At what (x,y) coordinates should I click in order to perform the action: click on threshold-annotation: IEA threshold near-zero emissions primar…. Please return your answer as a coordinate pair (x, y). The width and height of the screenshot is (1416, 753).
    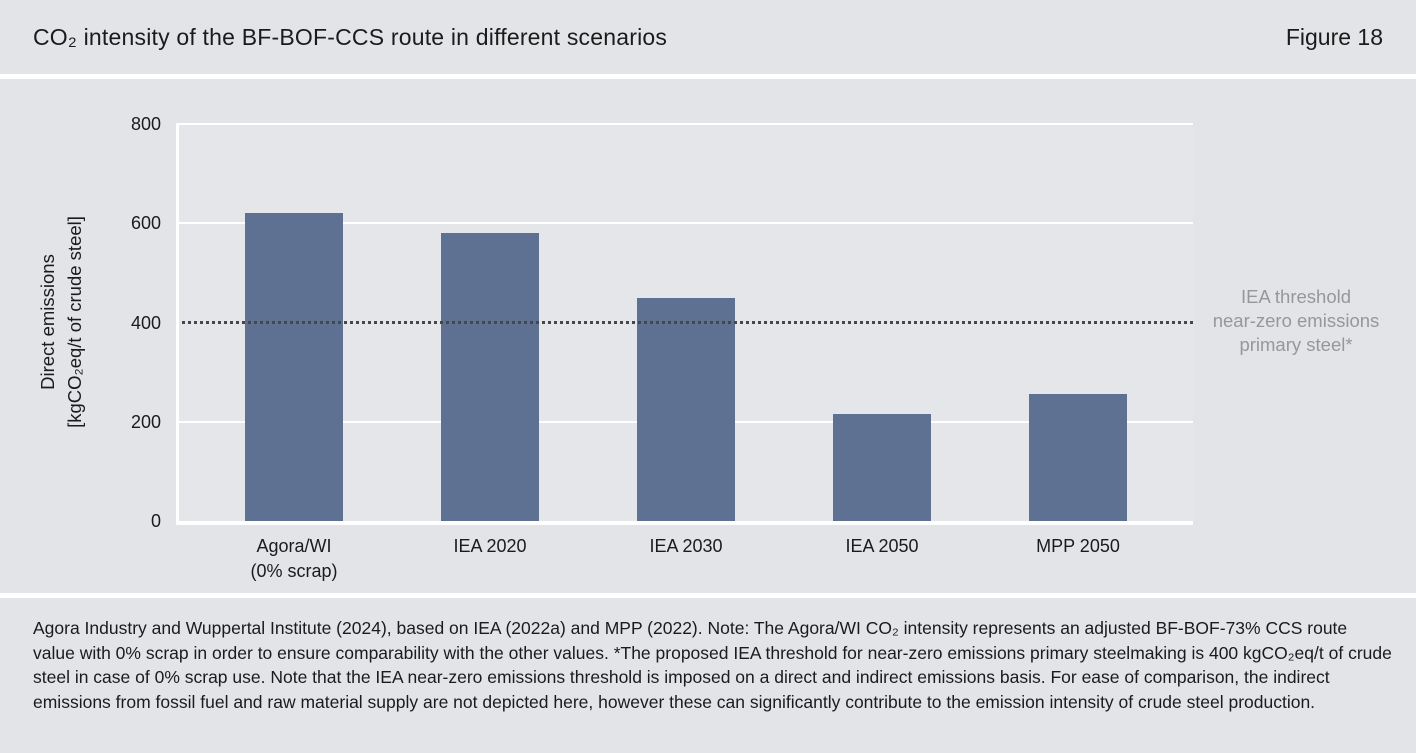
    Looking at the image, I should click on (1296, 321).